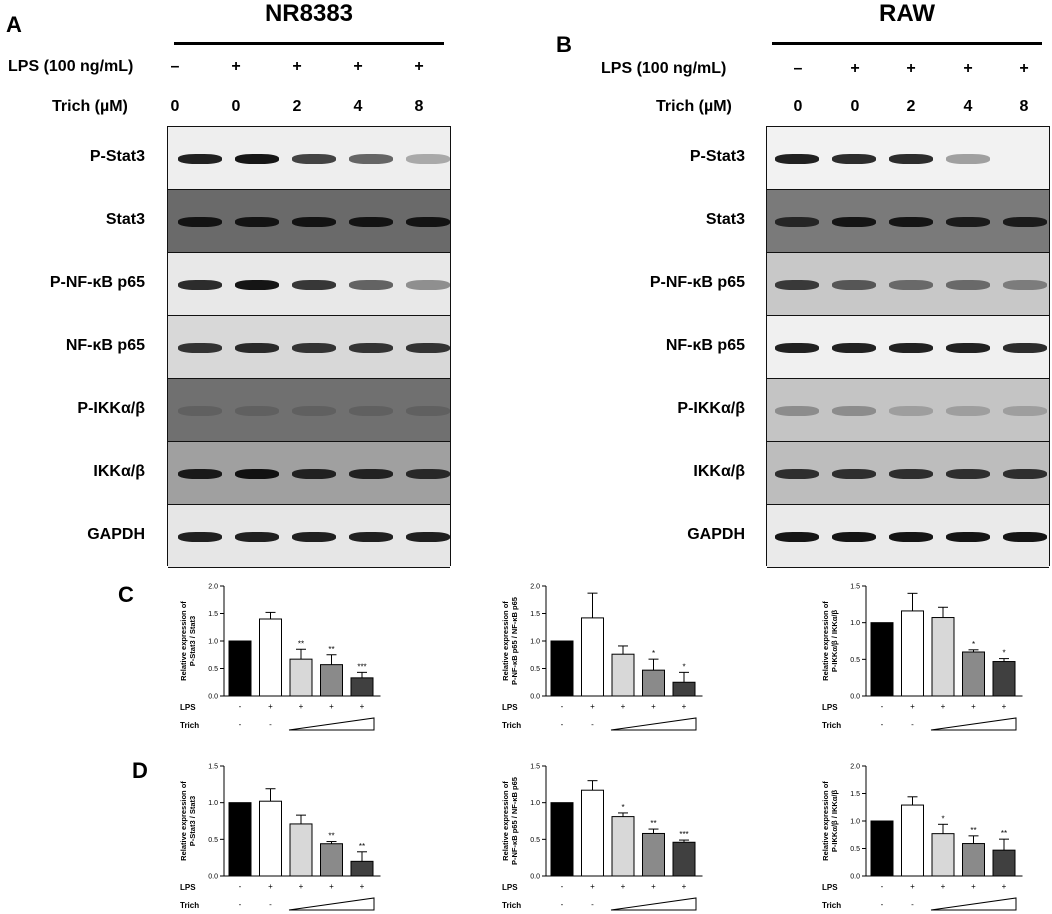  I want to click on lane-dose: 0, so click(855, 106).